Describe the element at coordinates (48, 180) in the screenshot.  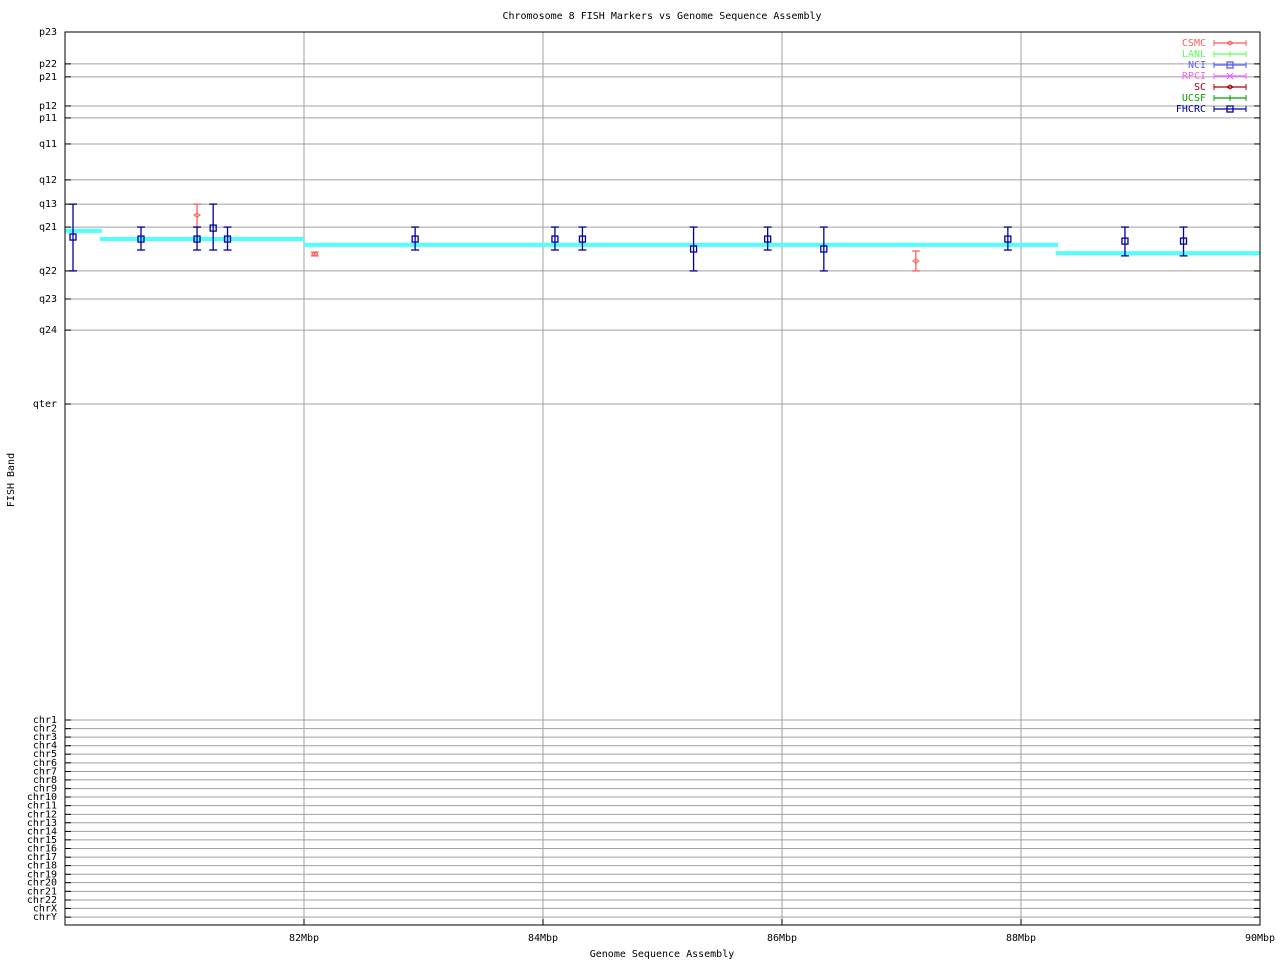
I see `y-tick-label: q12` at that location.